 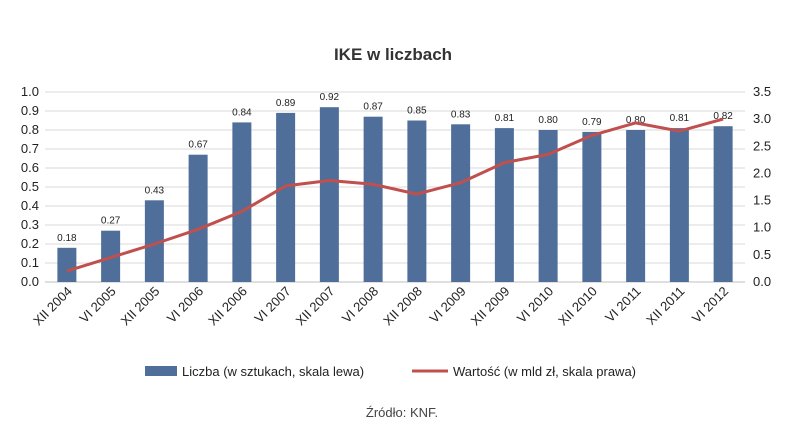 What do you see at coordinates (30, 167) in the screenshot?
I see `y-left-tick-label: 0.6` at bounding box center [30, 167].